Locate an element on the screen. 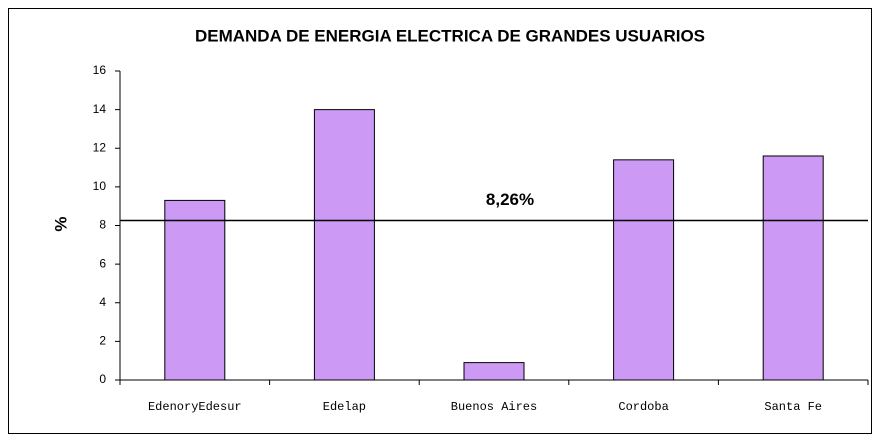 The image size is (880, 441). x-tick-label: Edelap is located at coordinates (344, 407).